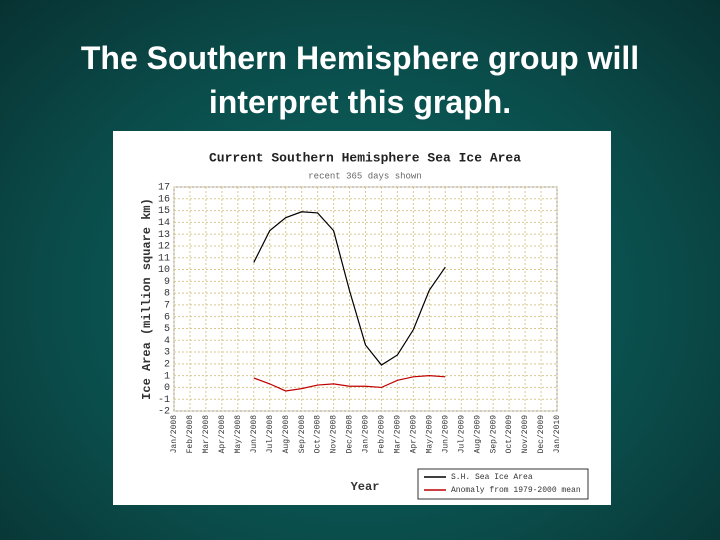  I want to click on y-tick-label: 3, so click(167, 353).